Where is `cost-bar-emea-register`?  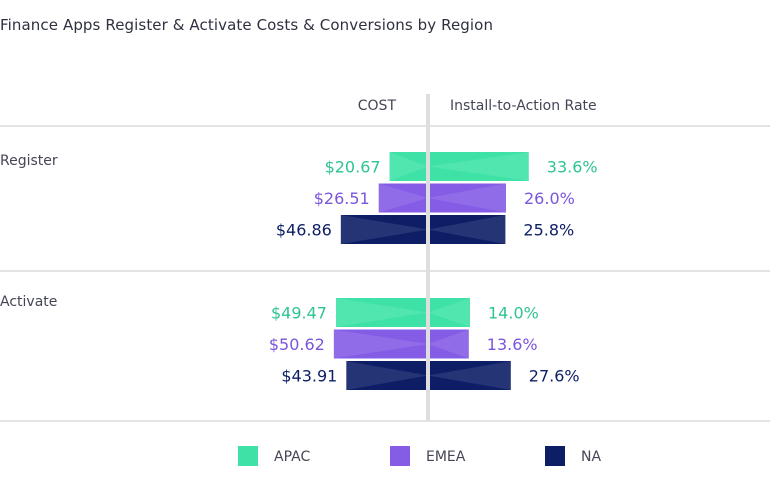
cost-bar-emea-register is located at coordinates (403, 198).